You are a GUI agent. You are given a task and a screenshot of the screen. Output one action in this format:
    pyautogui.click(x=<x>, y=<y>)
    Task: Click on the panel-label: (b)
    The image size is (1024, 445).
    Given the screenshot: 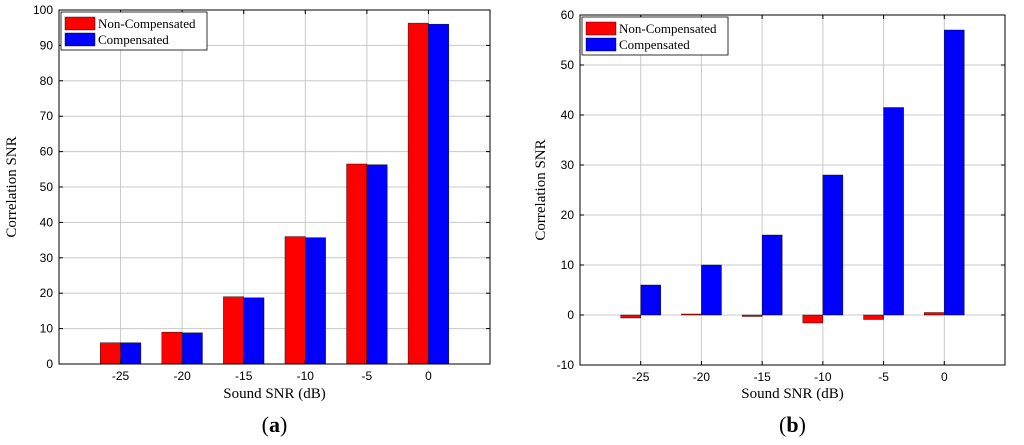 What is the action you would take?
    pyautogui.click(x=792, y=424)
    